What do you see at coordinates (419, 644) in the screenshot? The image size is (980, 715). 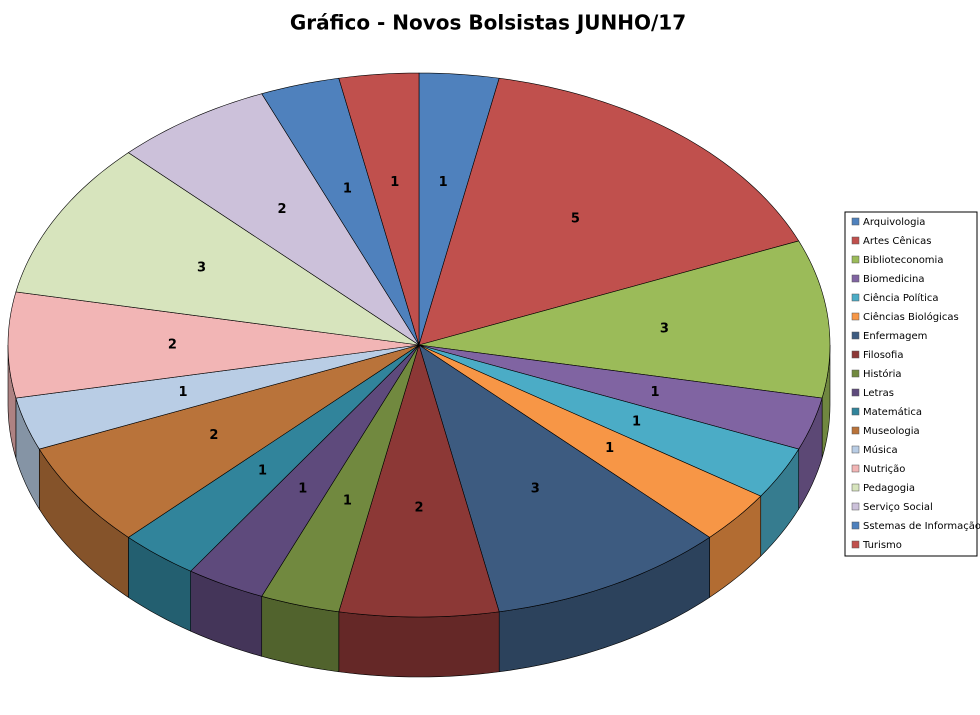 I see `slice-side` at bounding box center [419, 644].